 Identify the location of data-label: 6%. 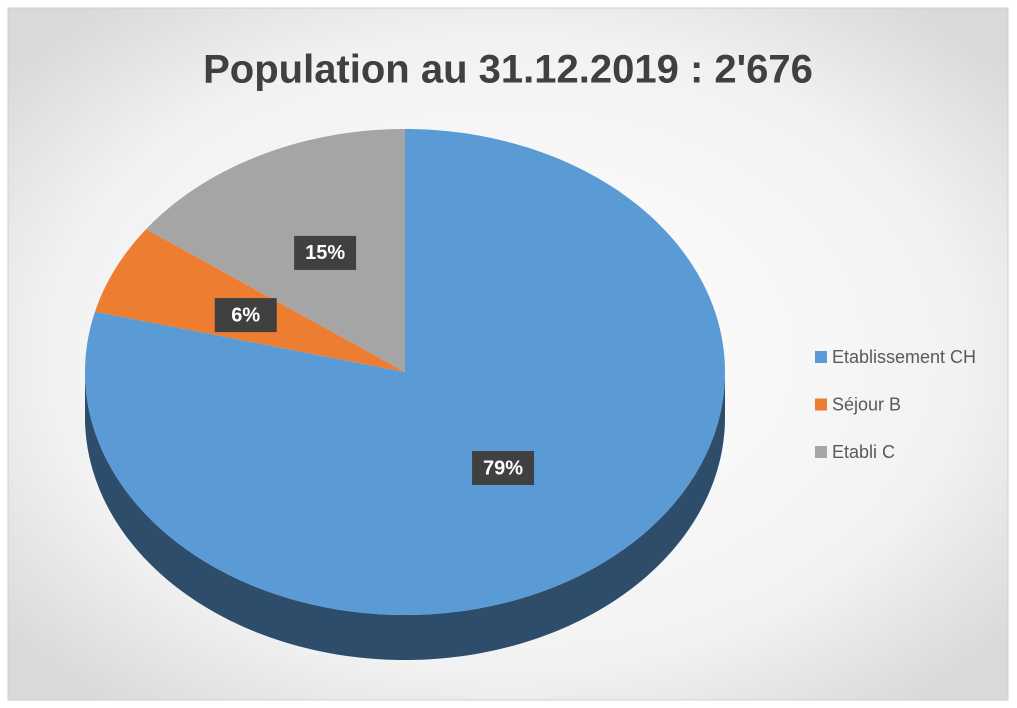
(245, 315).